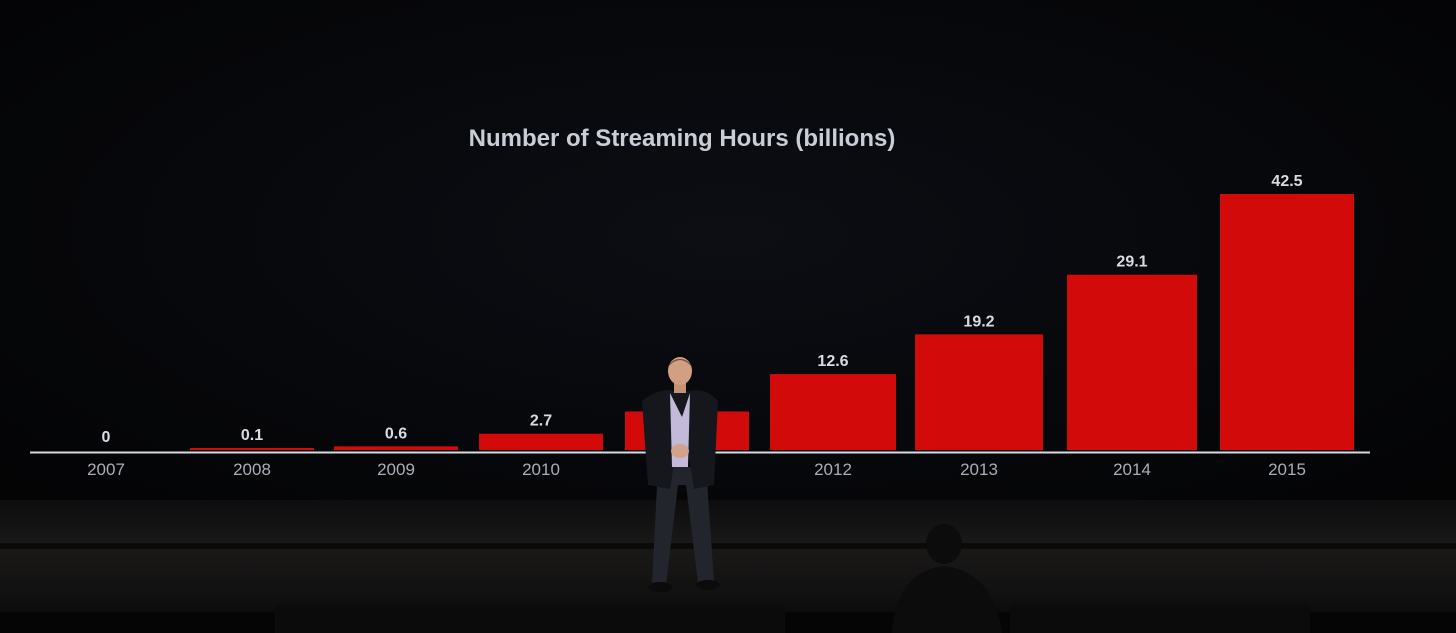 Image resolution: width=1456 pixels, height=633 pixels. I want to click on value-label-2010: 2.7, so click(541, 421).